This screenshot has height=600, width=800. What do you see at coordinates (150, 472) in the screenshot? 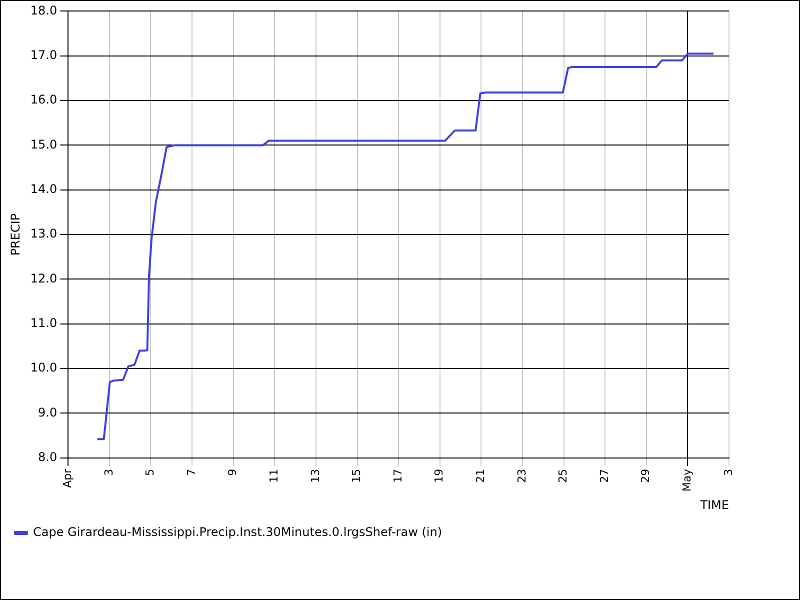
I see `x-tick-label: 5` at bounding box center [150, 472].